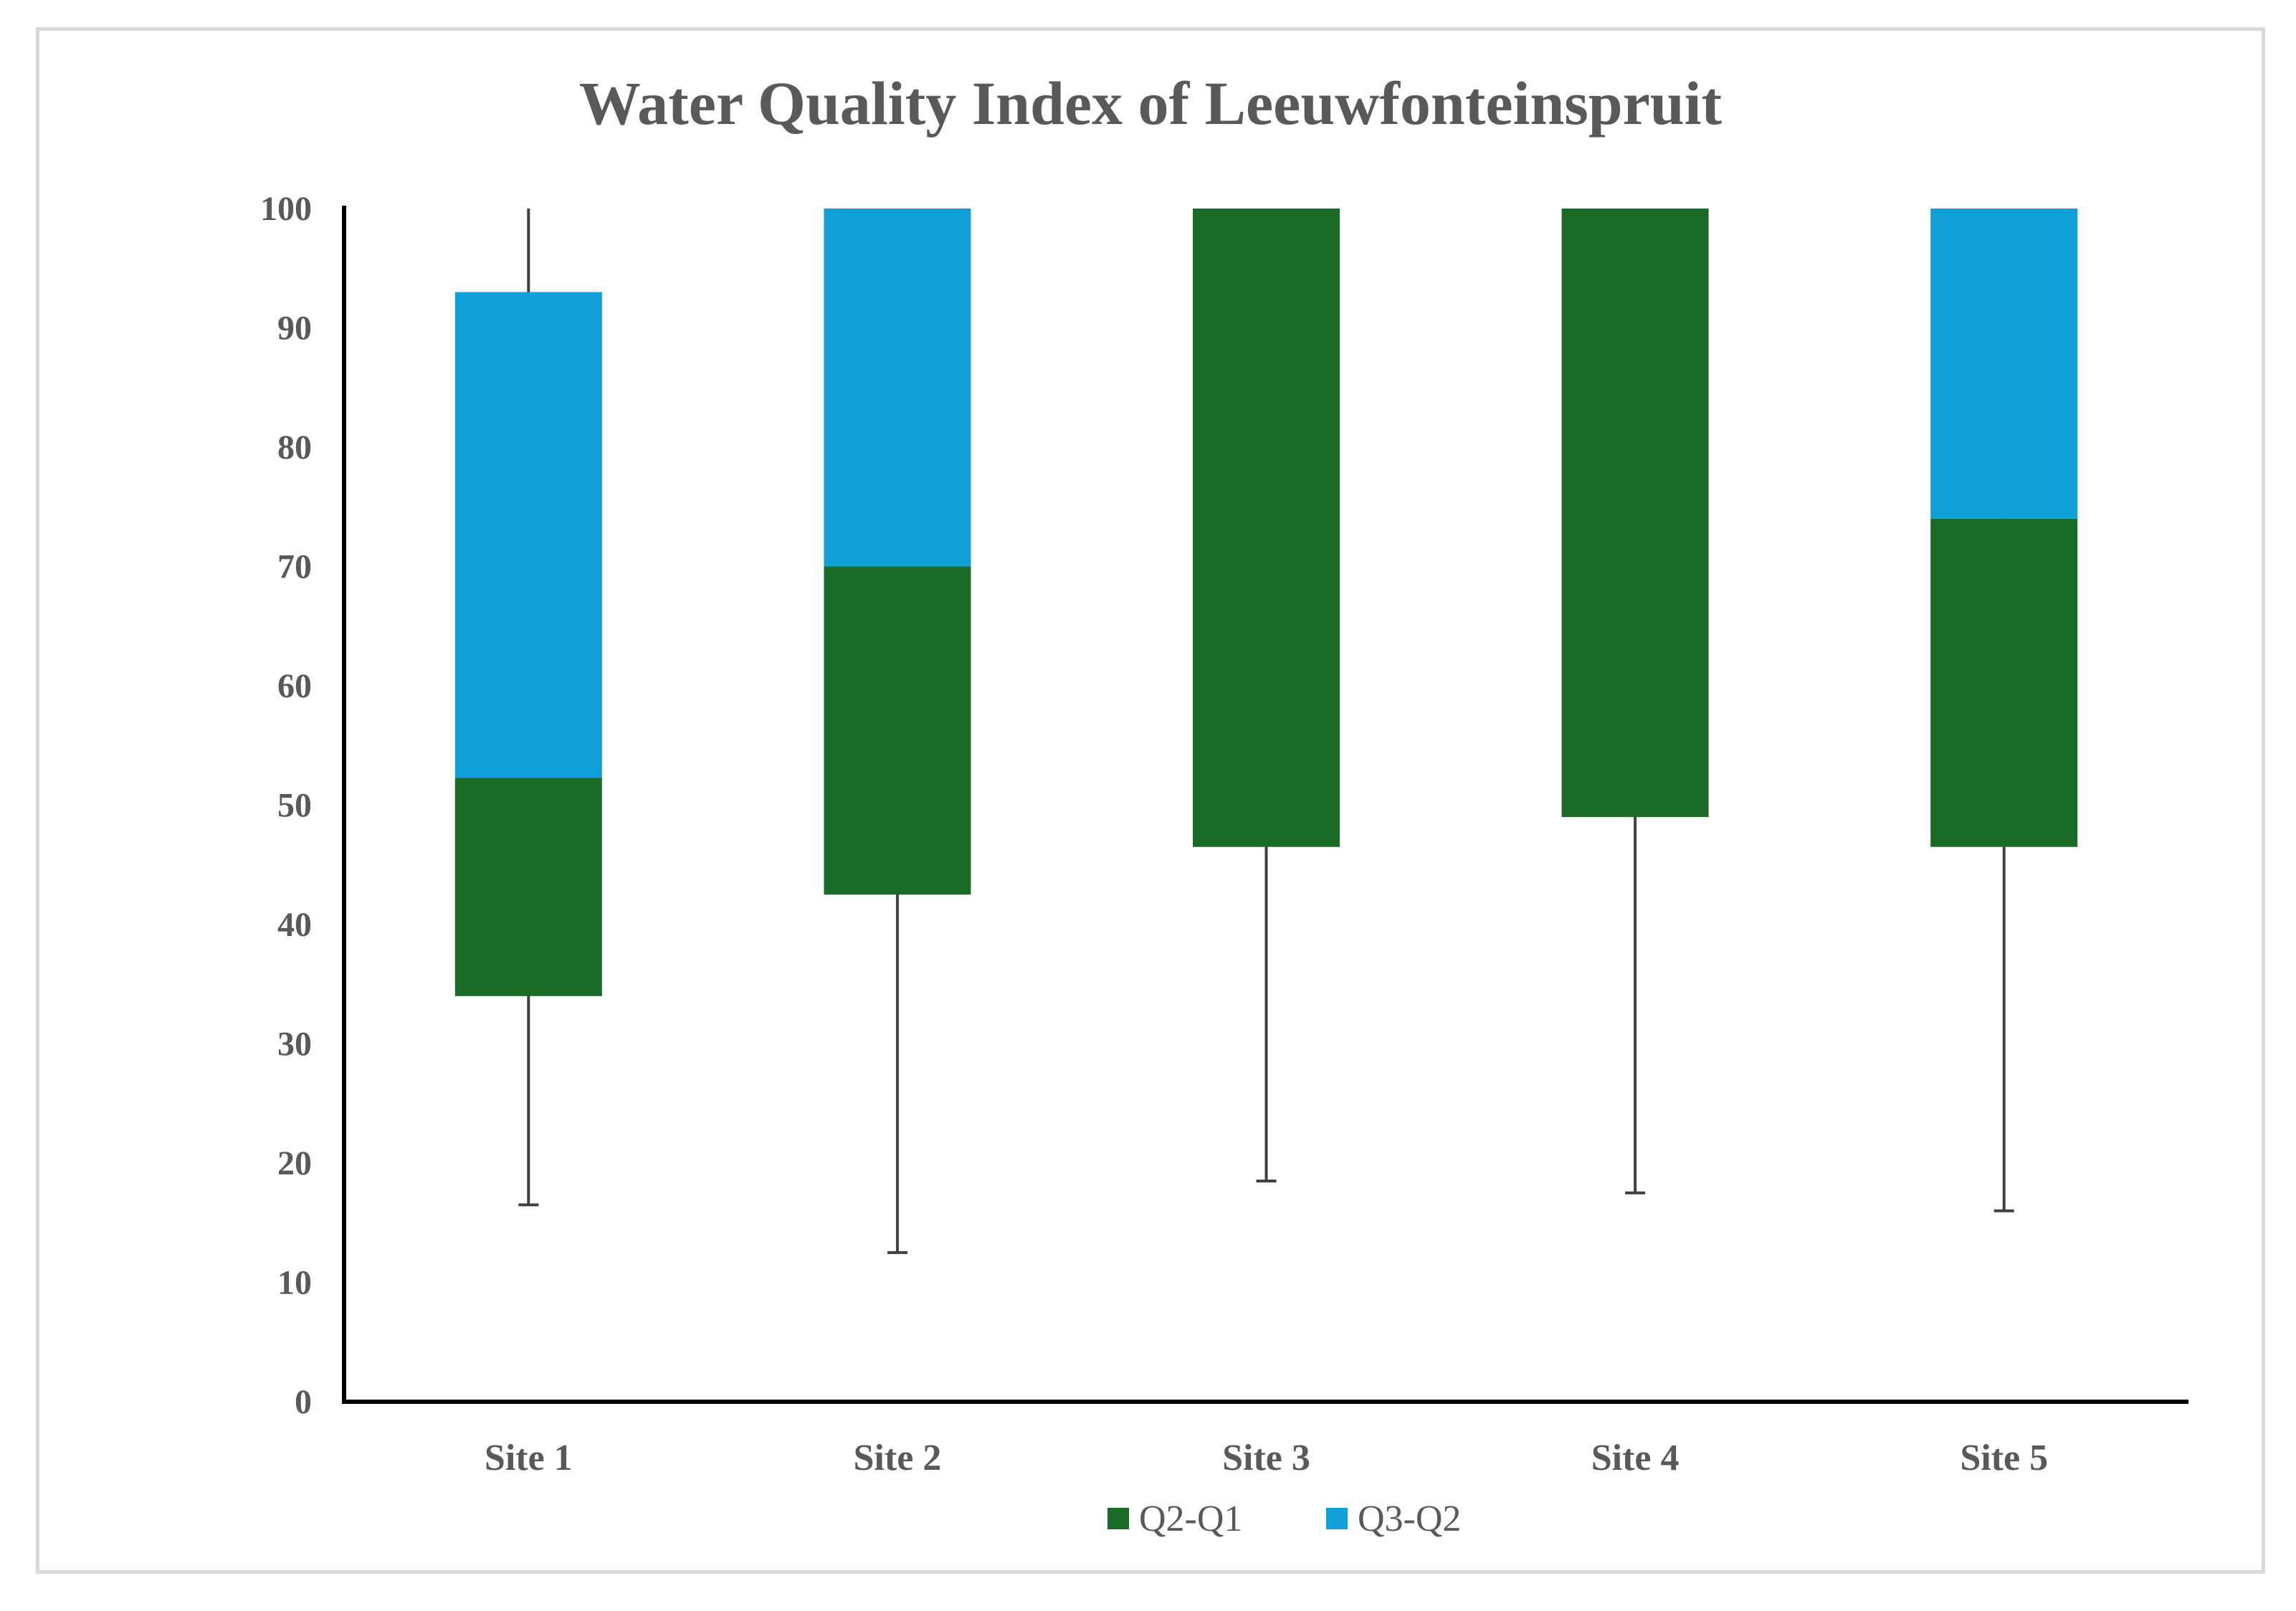 Image resolution: width=2296 pixels, height=1611 pixels. I want to click on x-tick-label: Site 5, so click(2004, 1458).